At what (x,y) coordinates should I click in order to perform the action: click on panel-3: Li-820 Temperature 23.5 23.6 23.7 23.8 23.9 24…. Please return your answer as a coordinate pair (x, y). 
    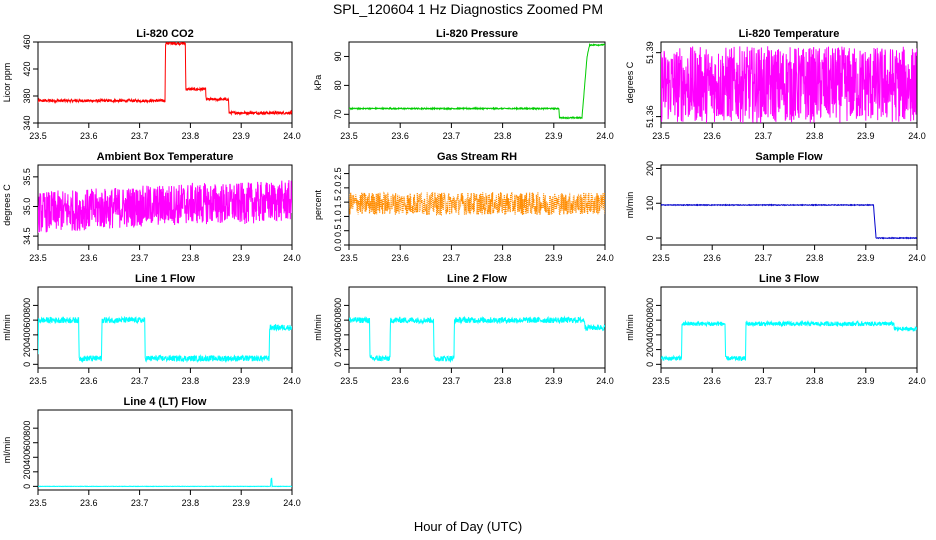
    Looking at the image, I should click on (775, 84).